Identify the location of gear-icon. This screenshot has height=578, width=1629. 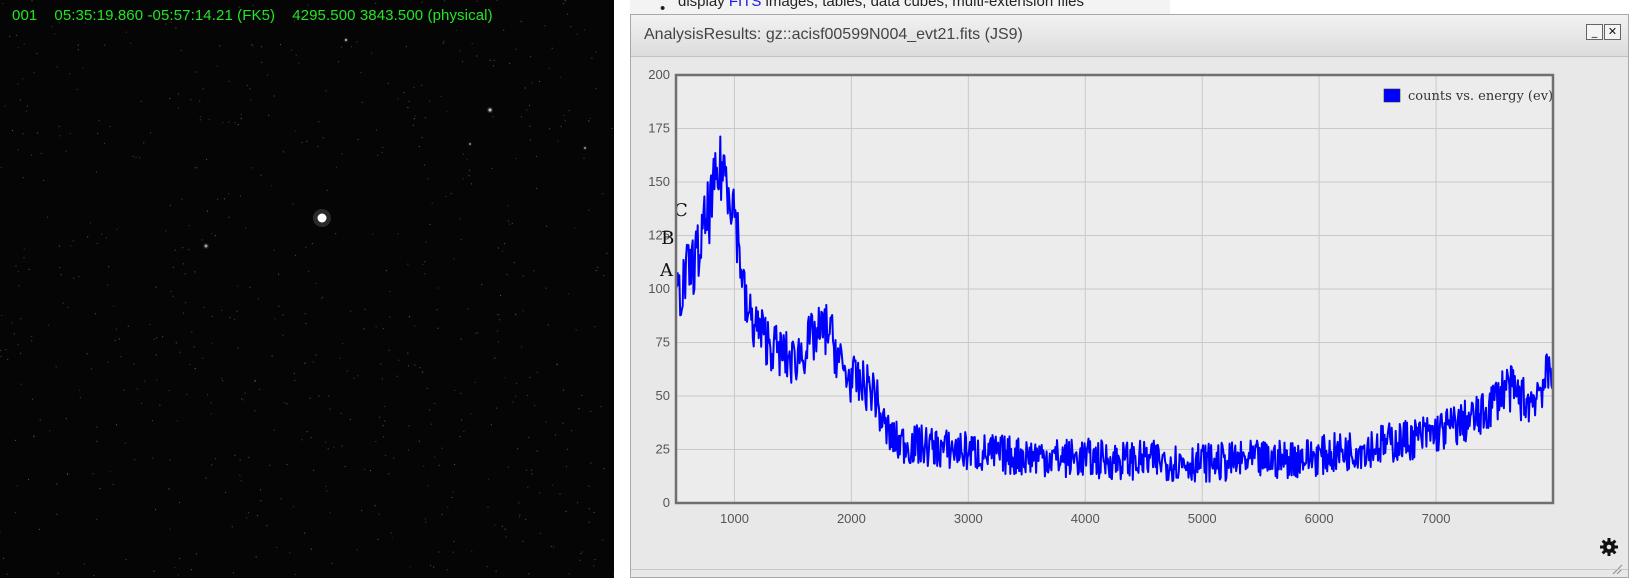
(1609, 547).